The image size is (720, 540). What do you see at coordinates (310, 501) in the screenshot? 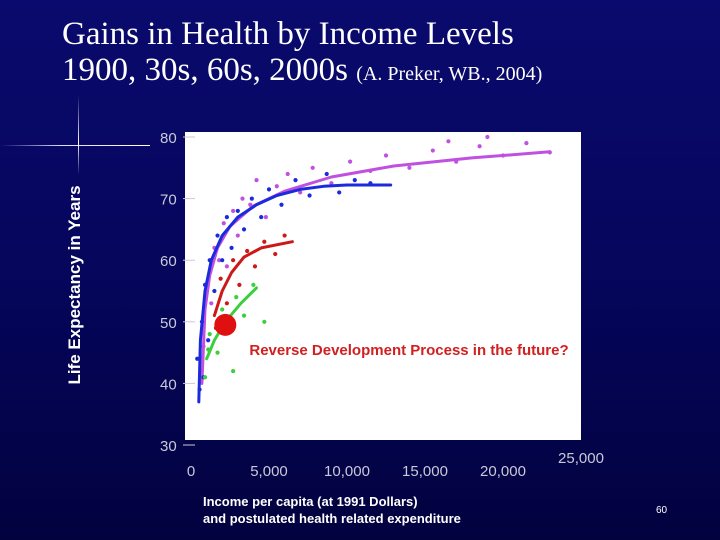
I see `x-axis-label-line-1: Income per capita (at 1991 Dollars)` at bounding box center [310, 501].